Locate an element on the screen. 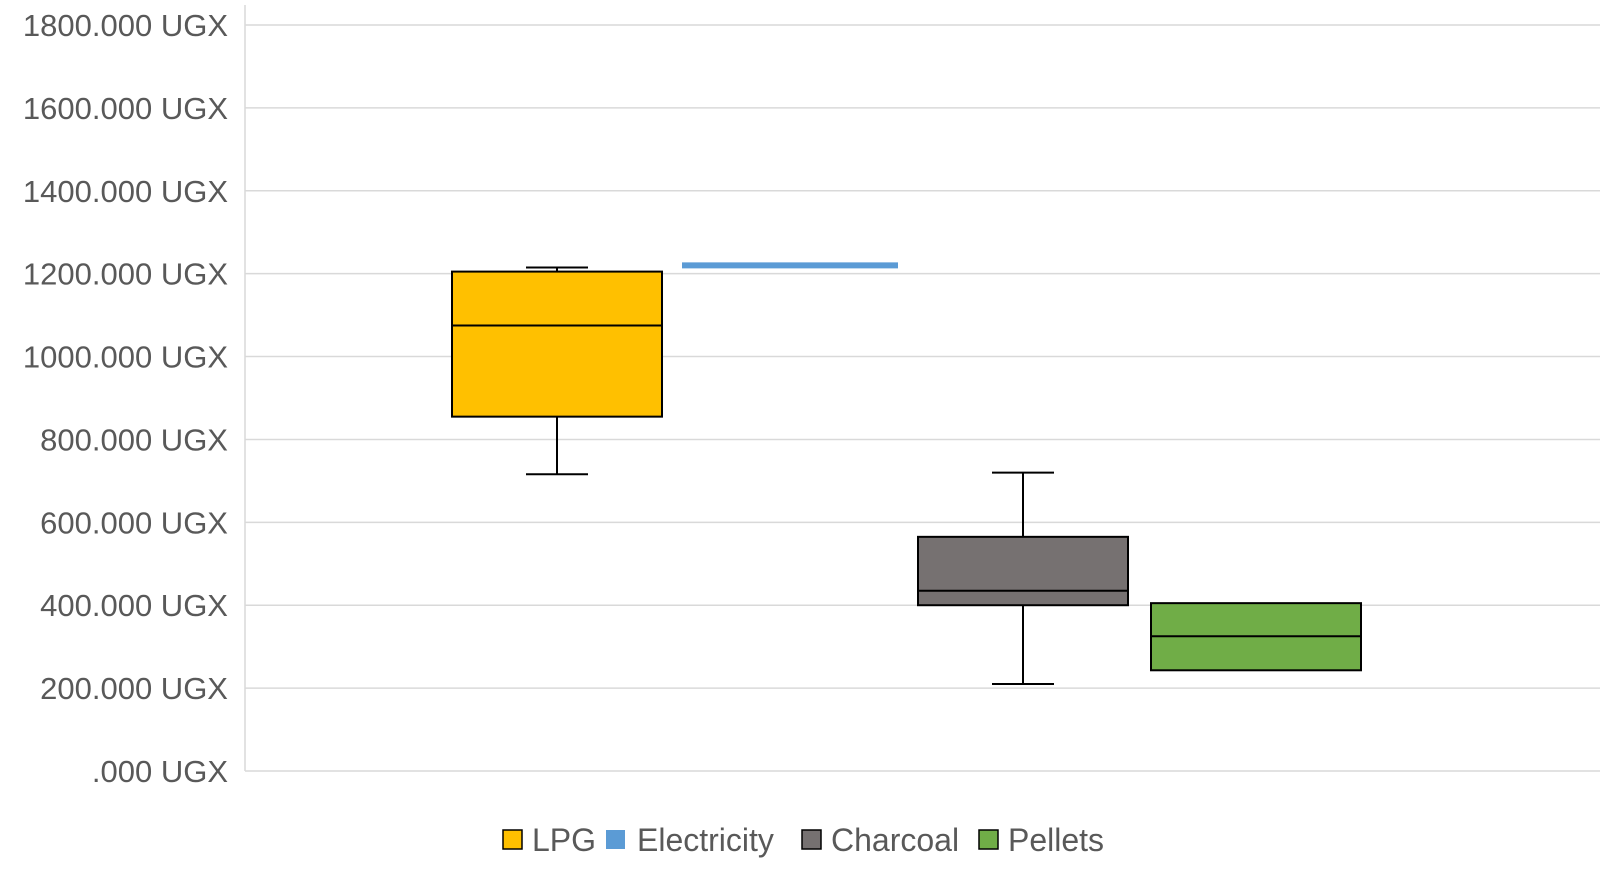  flat-bar-mark is located at coordinates (790, 265).